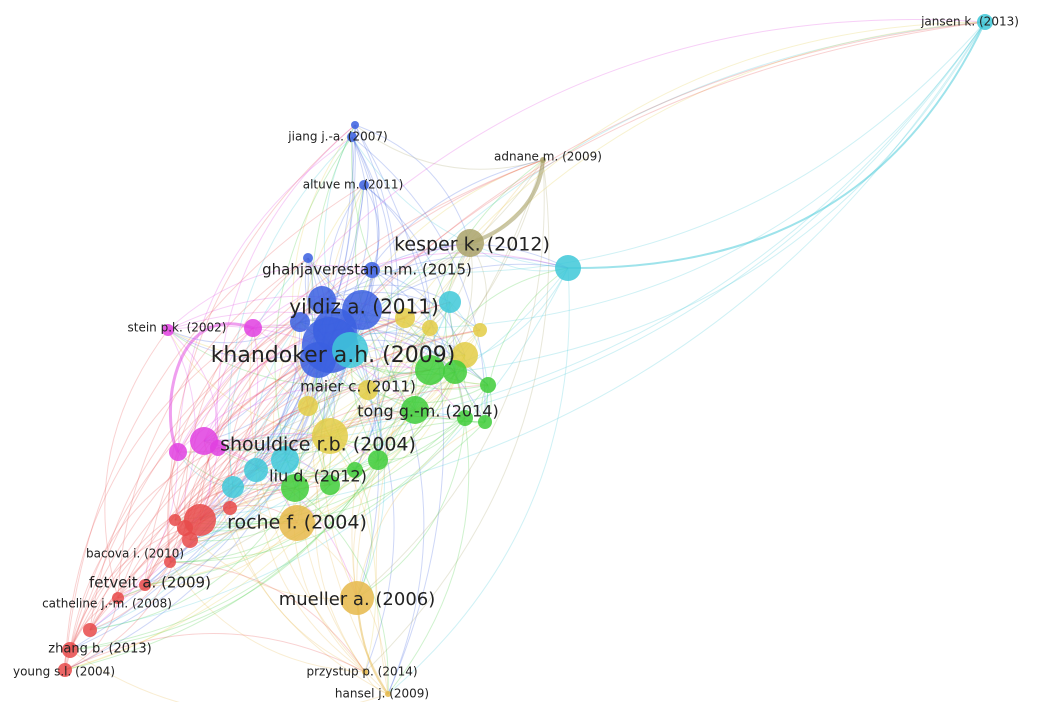 This screenshot has width=1038, height=702. I want to click on node-label: tong g.-m. (2014), so click(427, 411).